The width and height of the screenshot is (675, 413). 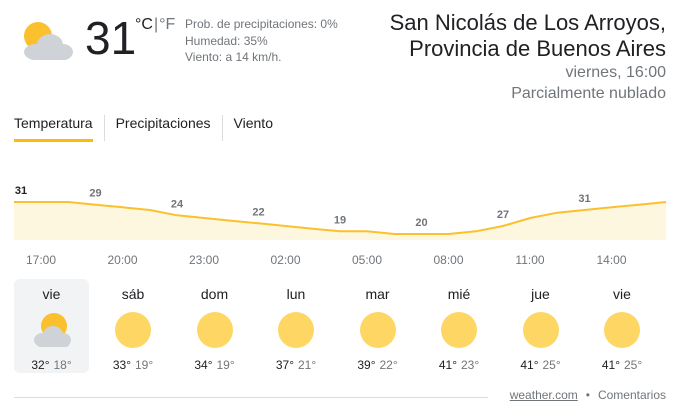 What do you see at coordinates (261, 24) in the screenshot?
I see `precipitation-text: Prob. de precipitaciones: 0%` at bounding box center [261, 24].